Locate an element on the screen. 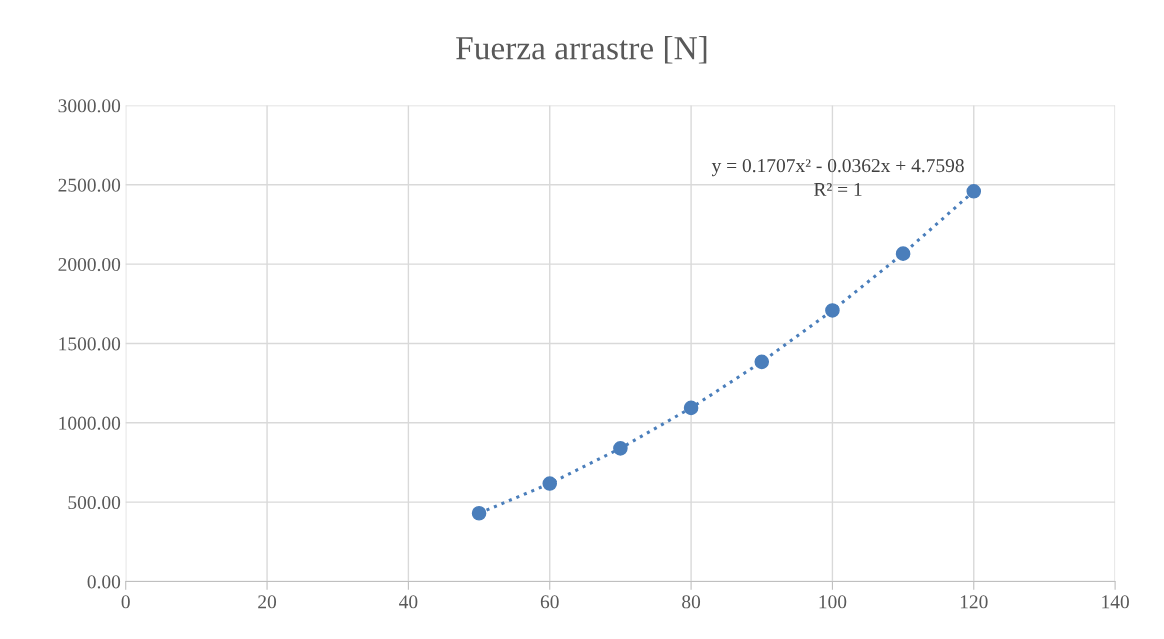 This screenshot has width=1164, height=639. y-tick-label: 1500.00 is located at coordinates (90, 344).